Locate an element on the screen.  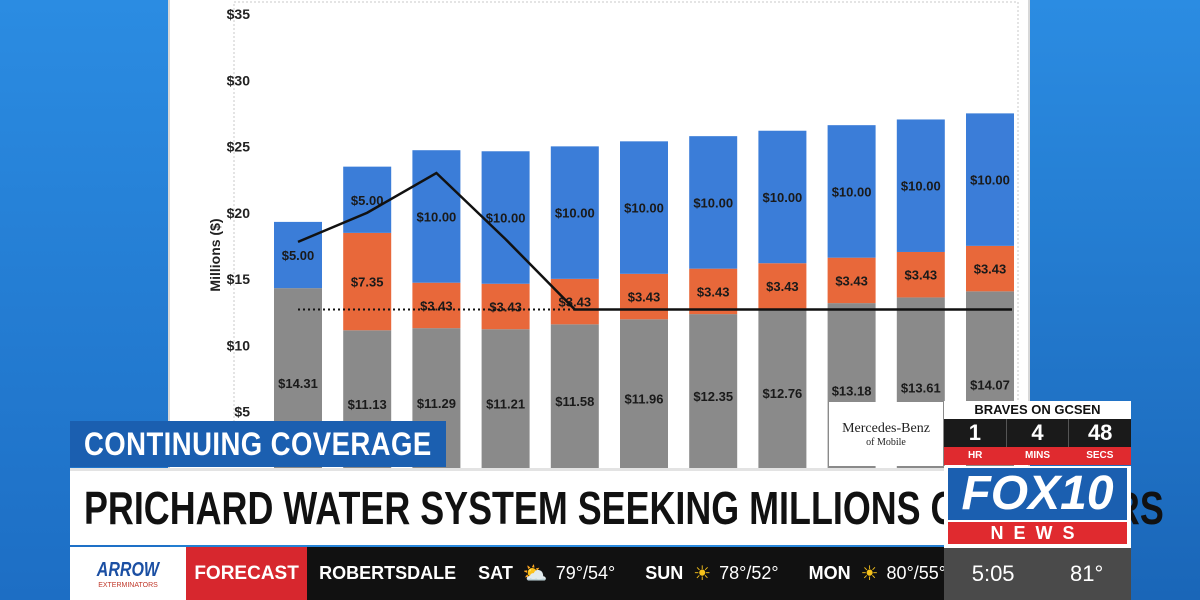
y-tick-label: $5 is located at coordinates (242, 412).